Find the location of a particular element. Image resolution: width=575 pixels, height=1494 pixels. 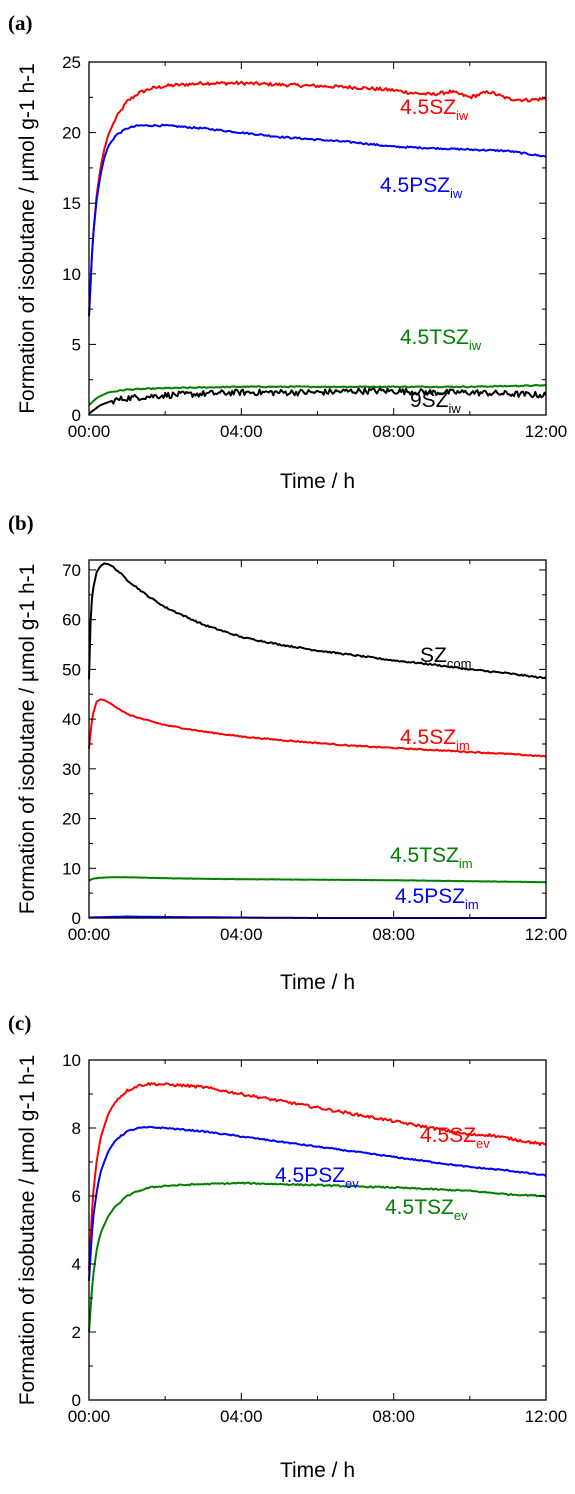

y-tick-label: 15 is located at coordinates (71, 203).